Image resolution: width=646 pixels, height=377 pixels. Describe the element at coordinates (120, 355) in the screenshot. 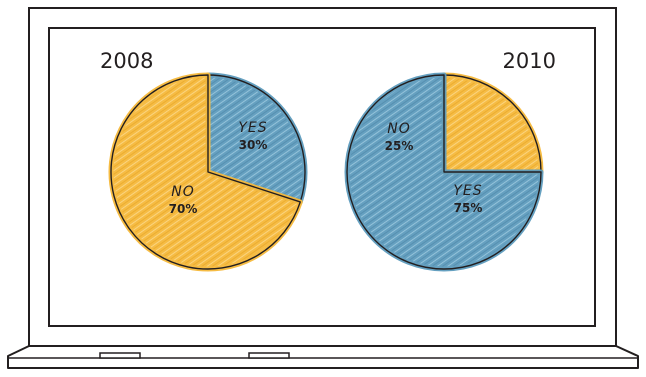

I see `laptop-hinge-left` at that location.